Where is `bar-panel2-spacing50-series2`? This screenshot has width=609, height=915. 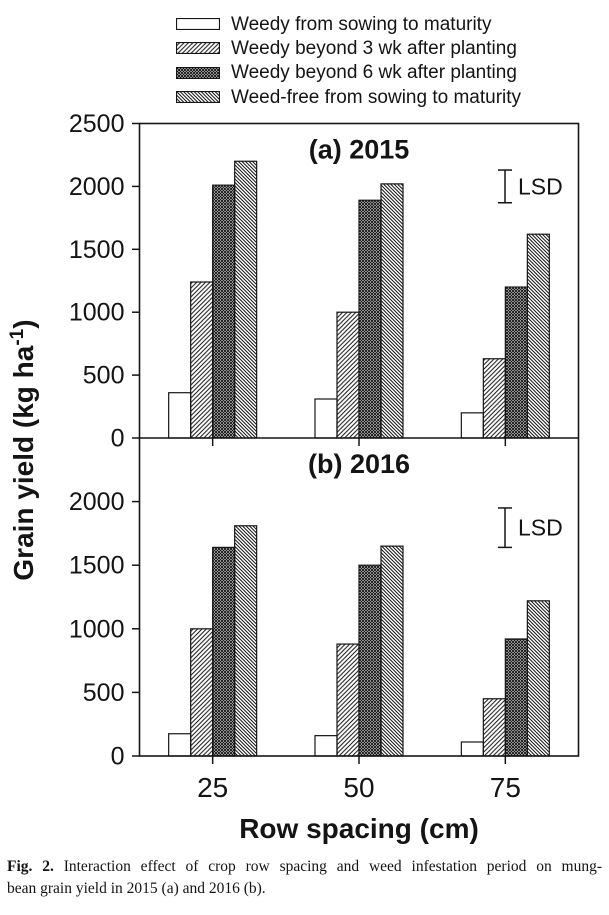 bar-panel2-spacing50-series2 is located at coordinates (348, 700).